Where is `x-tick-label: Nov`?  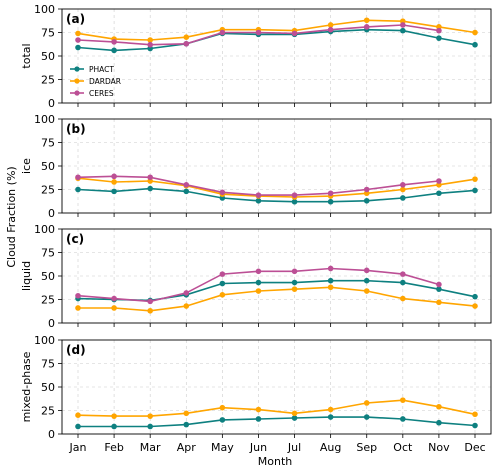
x-tick-label: Nov is located at coordinates (439, 447).